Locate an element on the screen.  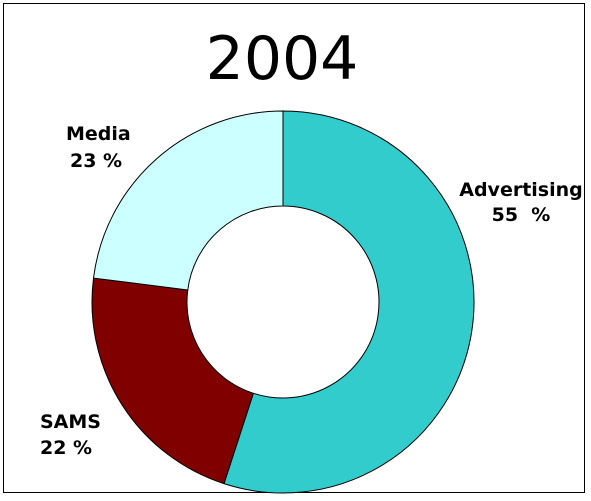
slice-label-advertising: Advertising is located at coordinates (521, 190).